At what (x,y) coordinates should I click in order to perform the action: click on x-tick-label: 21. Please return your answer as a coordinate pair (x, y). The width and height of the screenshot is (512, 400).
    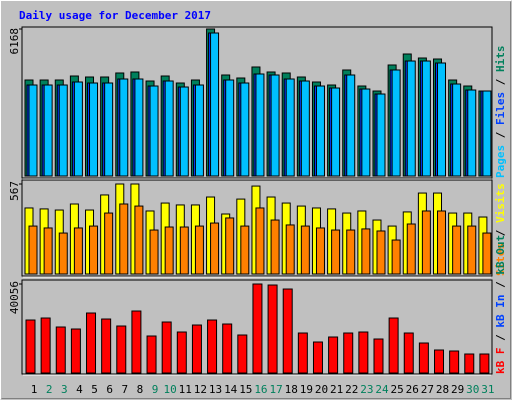
    Looking at the image, I should click on (336, 389).